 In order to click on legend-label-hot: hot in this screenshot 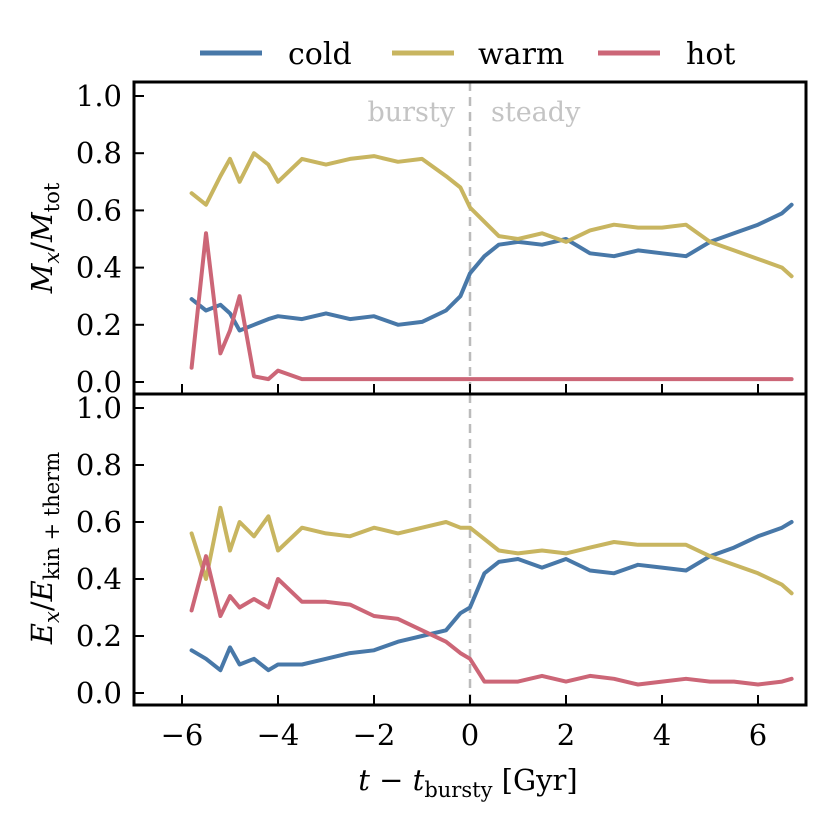, I will do `click(710, 54)`.